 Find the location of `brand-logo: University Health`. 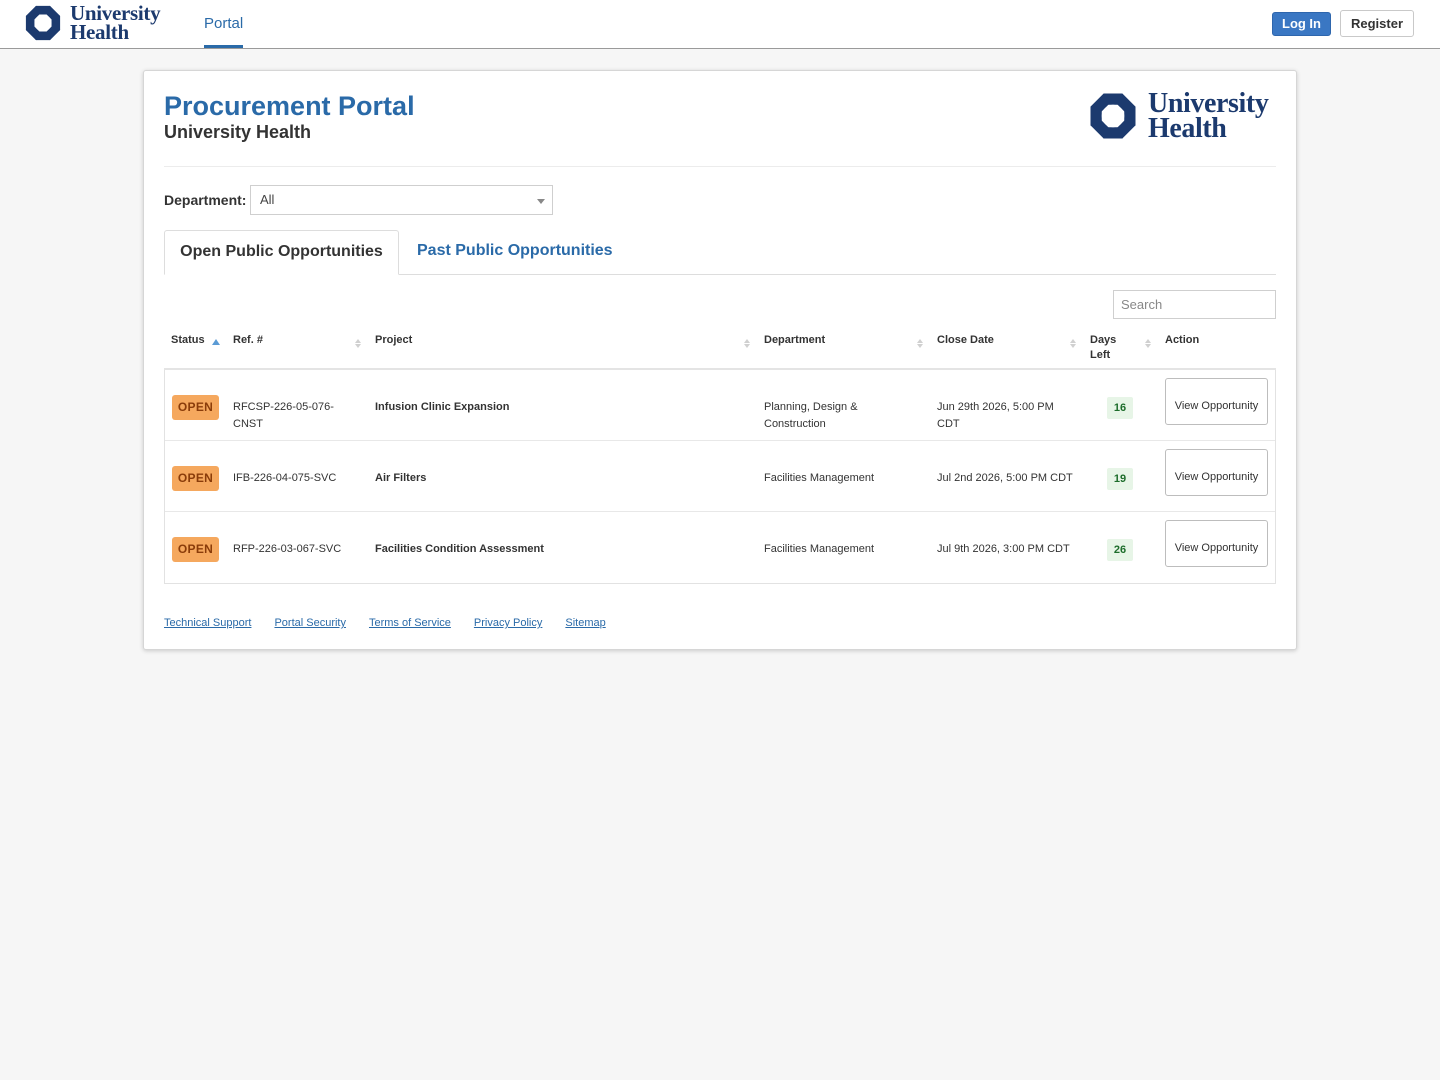

brand-logo: University Health is located at coordinates (92, 22).